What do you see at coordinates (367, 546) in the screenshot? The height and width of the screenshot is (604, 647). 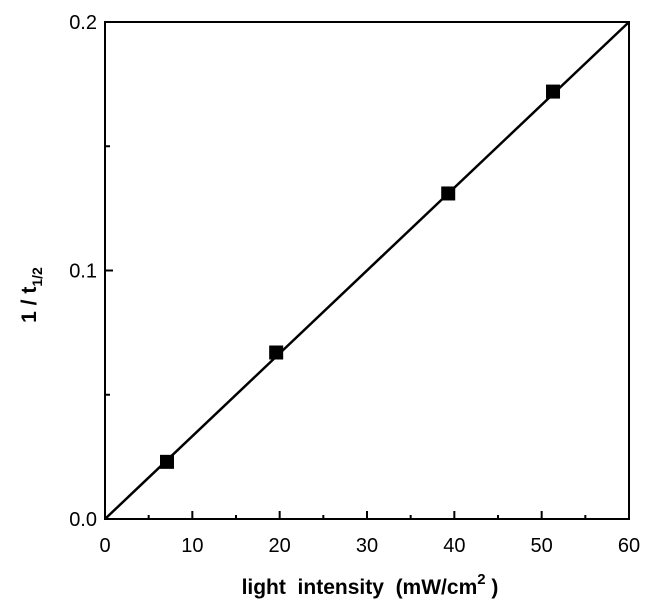 I see `x-tick-label: 30` at bounding box center [367, 546].